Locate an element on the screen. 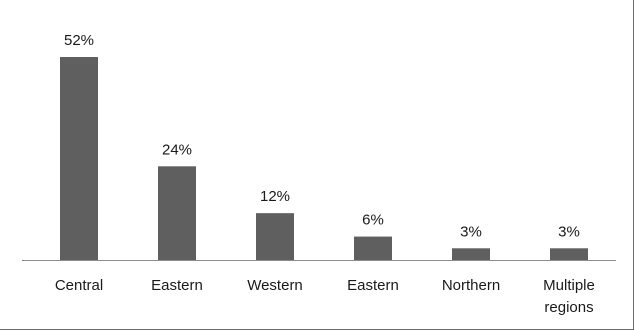  x-tick-label-line: Multiple is located at coordinates (569, 285).